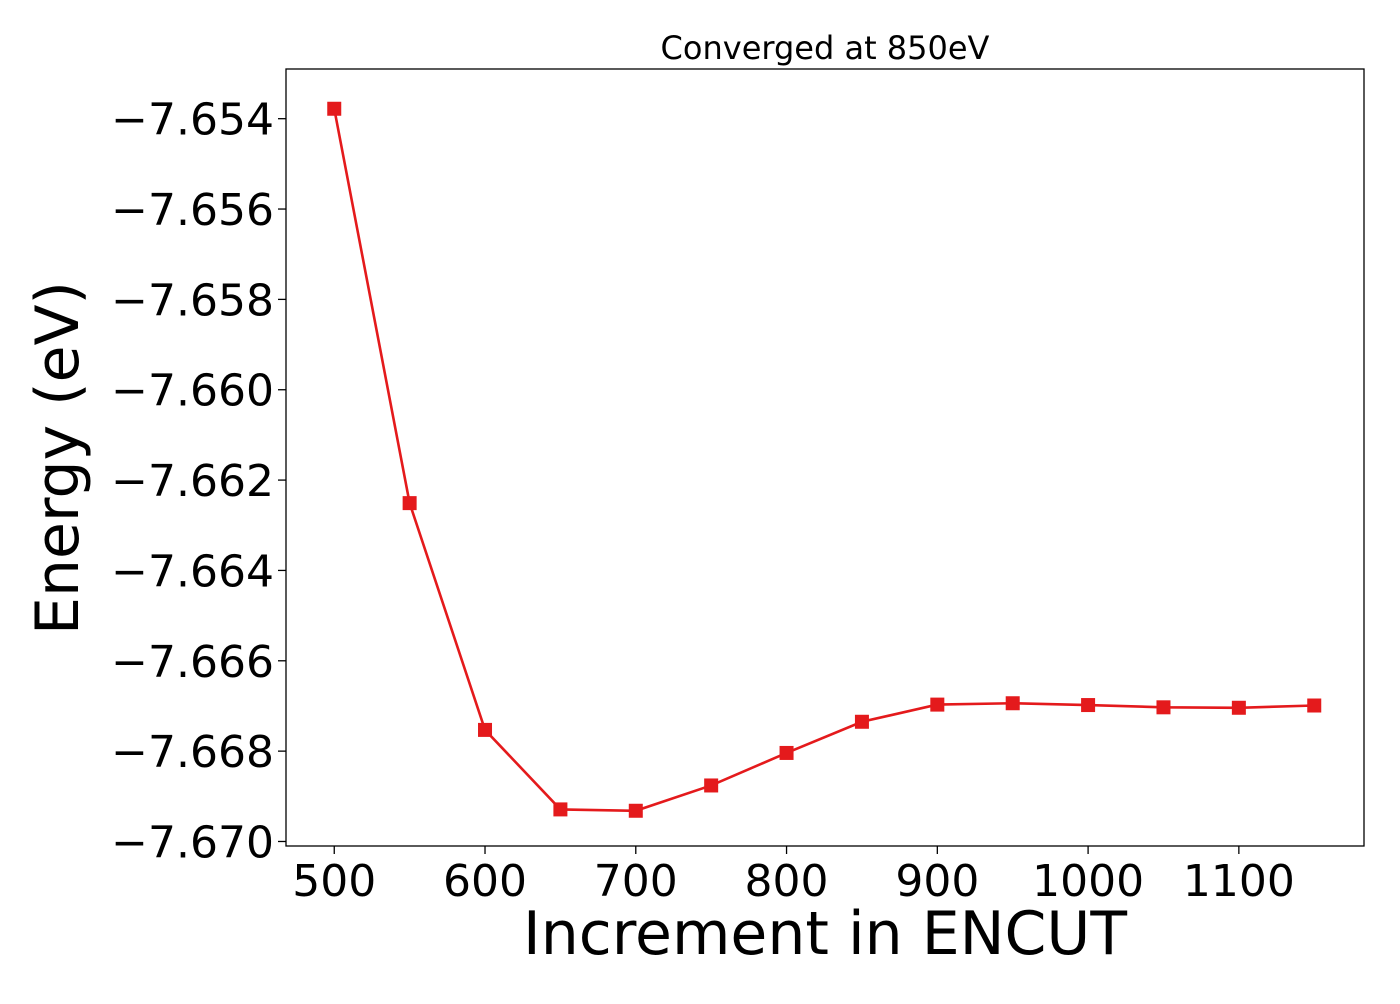  Describe the element at coordinates (787, 881) in the screenshot. I see `x-tick-label: 800` at that location.